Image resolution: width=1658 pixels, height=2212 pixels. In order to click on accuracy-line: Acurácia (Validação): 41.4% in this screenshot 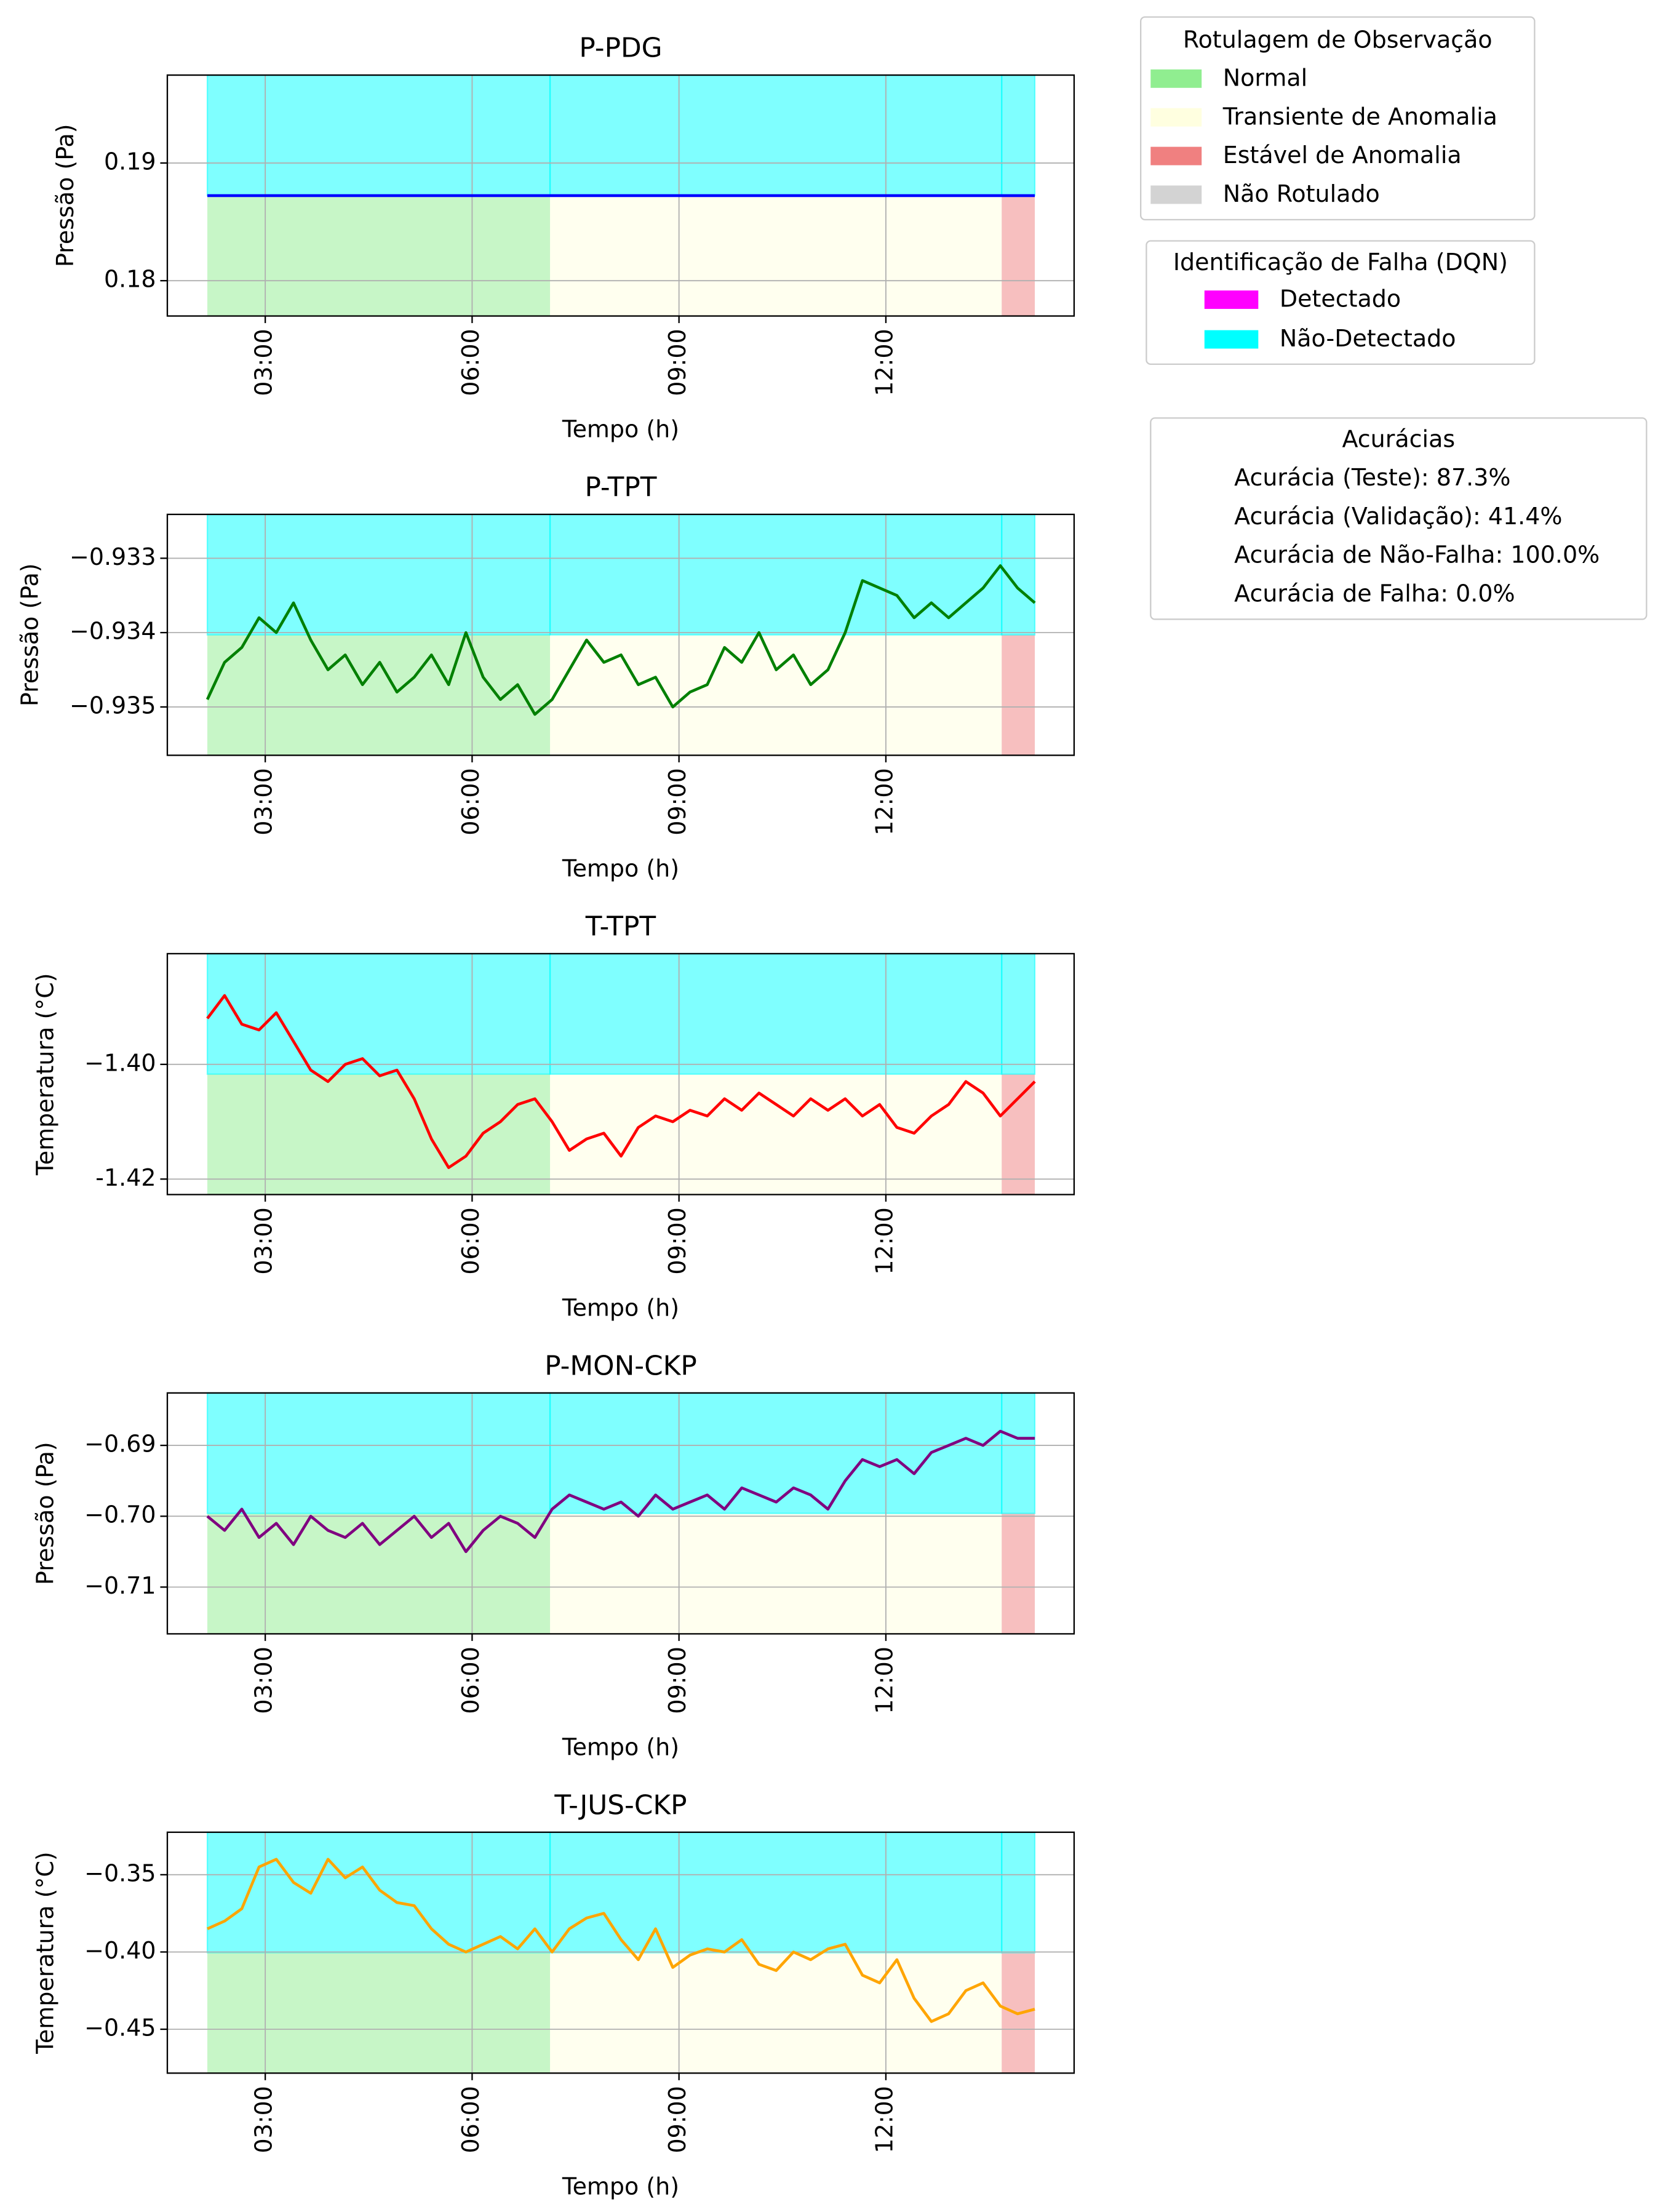, I will do `click(1398, 516)`.